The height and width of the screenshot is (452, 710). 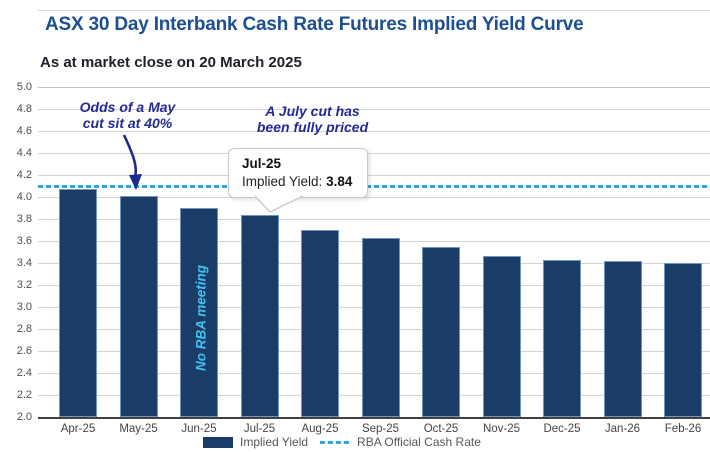 I want to click on y-axis-label: 4.0, so click(x=24, y=197).